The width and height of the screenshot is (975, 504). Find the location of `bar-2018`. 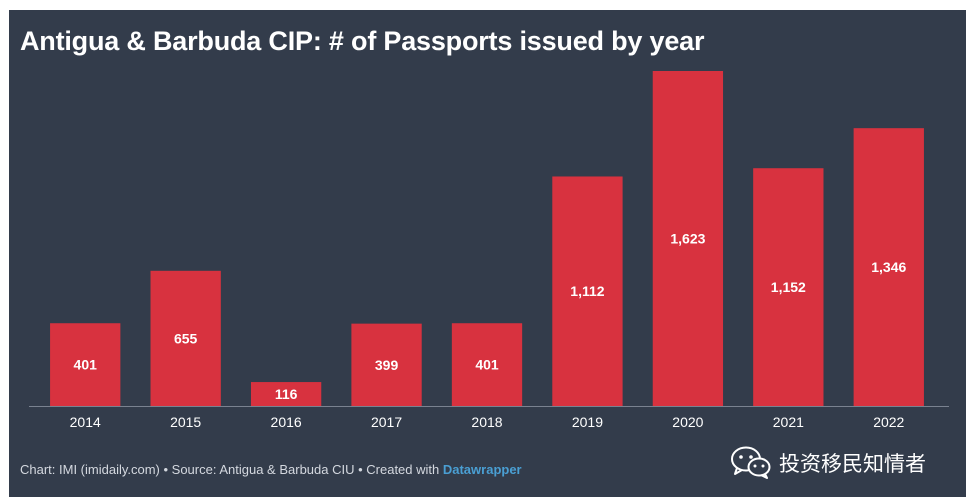

bar-2018 is located at coordinates (487, 364).